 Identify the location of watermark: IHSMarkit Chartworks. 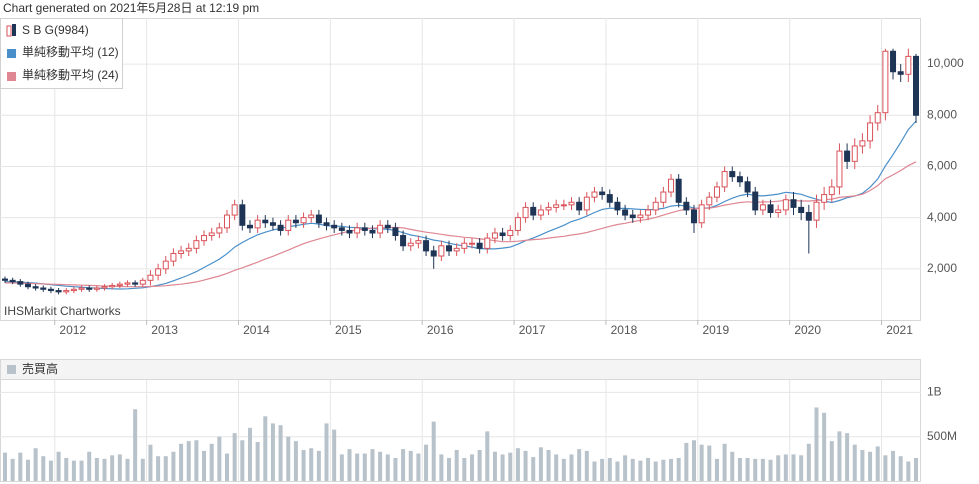
(62, 311).